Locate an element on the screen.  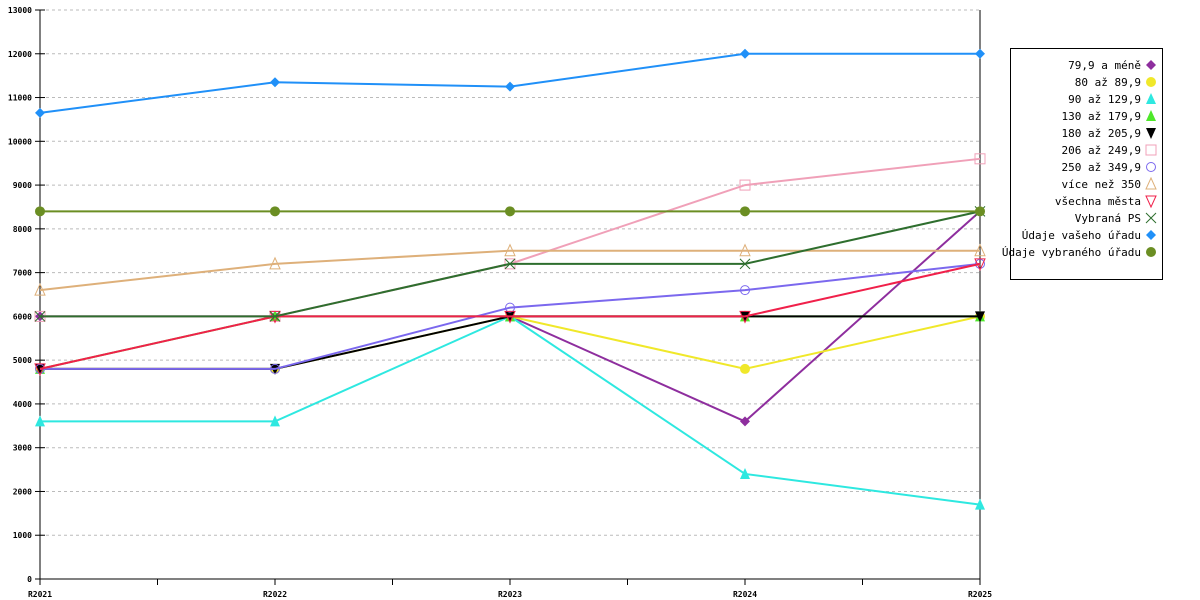
x-tick-label: R2022 is located at coordinates (275, 594).